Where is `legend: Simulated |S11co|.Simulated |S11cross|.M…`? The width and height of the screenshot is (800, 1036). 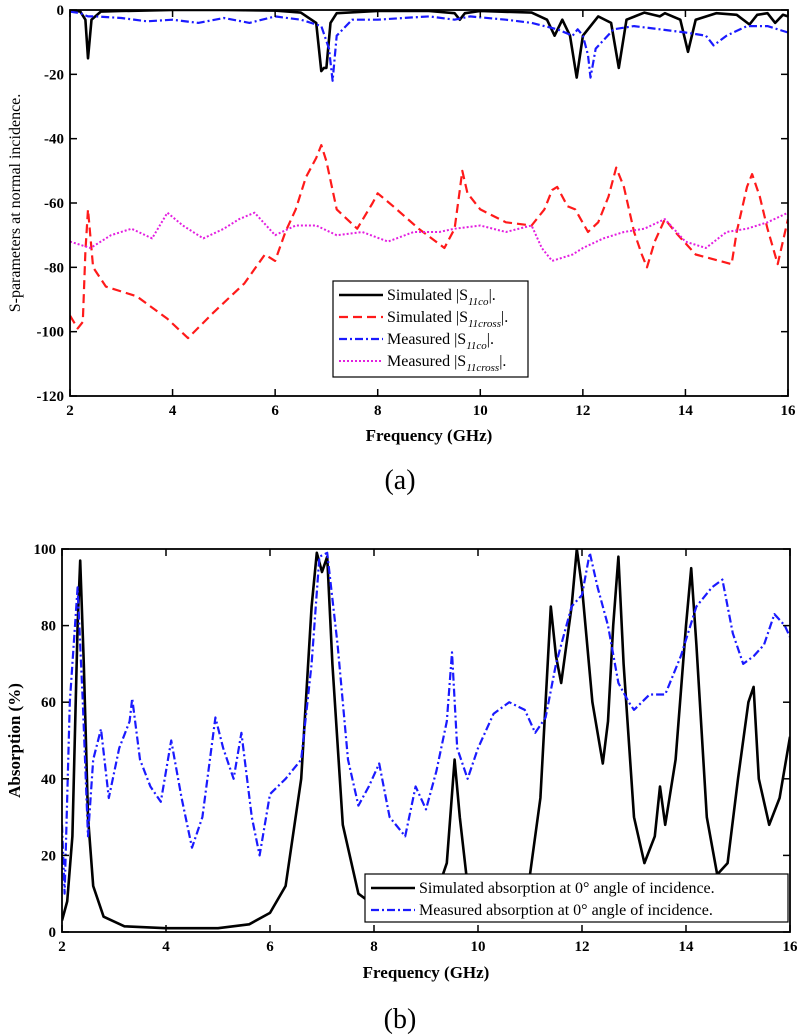
legend: Simulated |S11co|.Simulated |S11cross|.M… is located at coordinates (430, 329).